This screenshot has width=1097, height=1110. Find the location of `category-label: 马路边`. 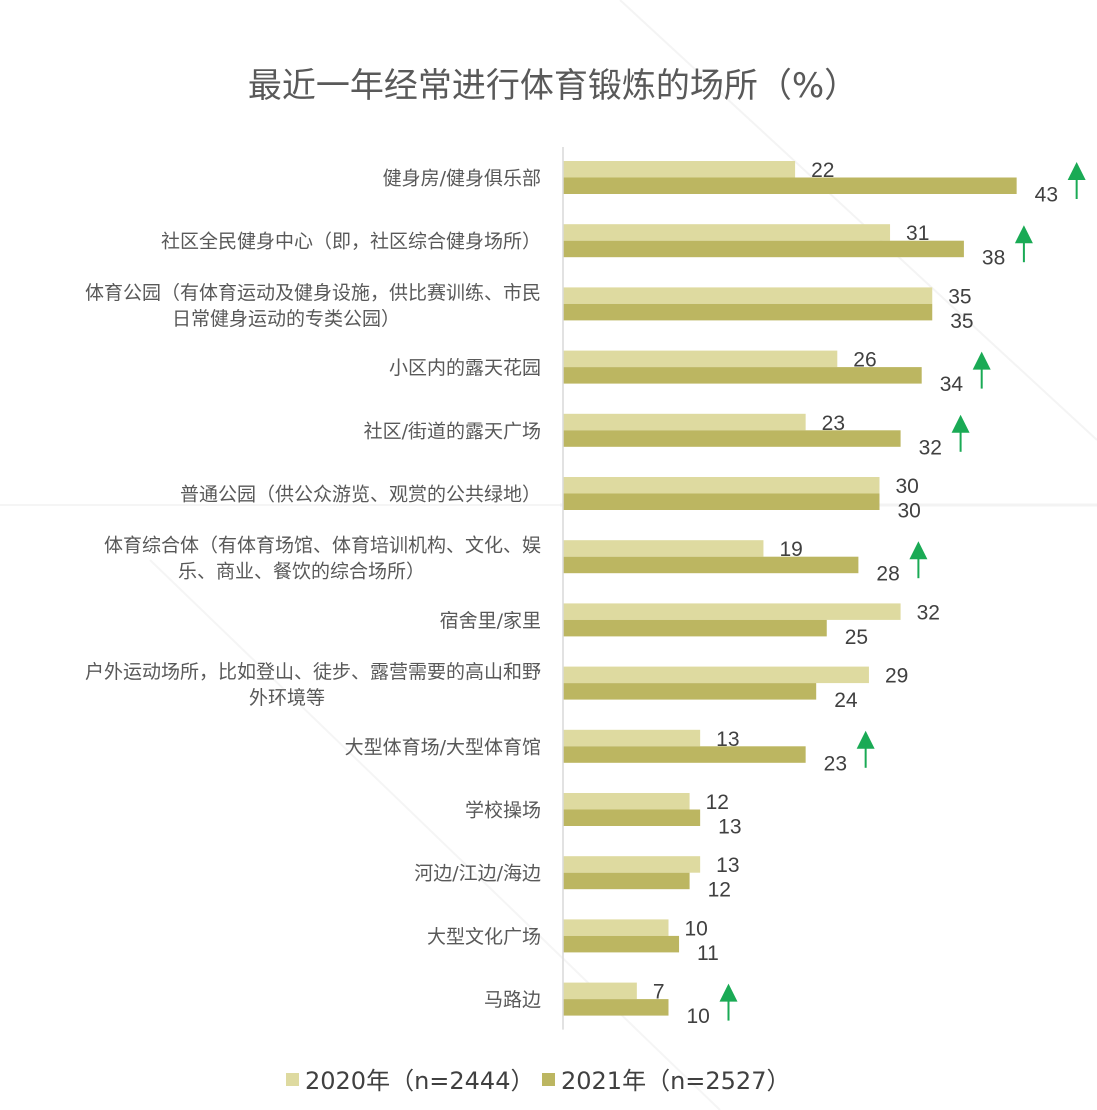

category-label: 马路边 is located at coordinates (512, 1000).